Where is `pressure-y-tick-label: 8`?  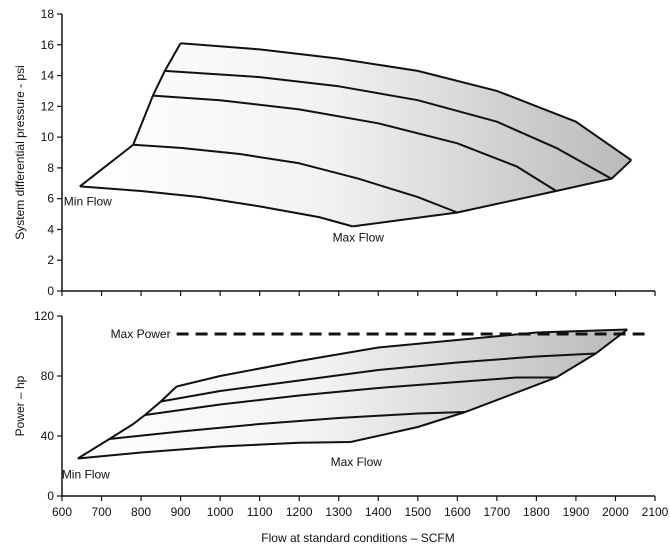
pressure-y-tick-label: 8 is located at coordinates (50, 168).